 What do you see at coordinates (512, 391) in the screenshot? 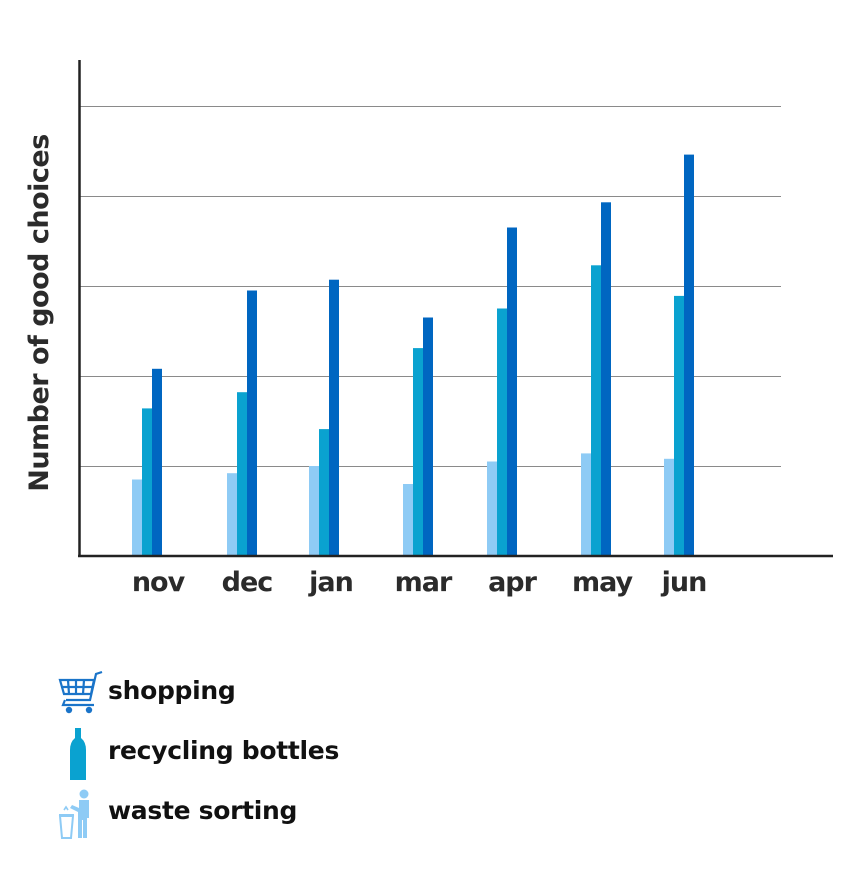
I see `bar-shopping-apr` at bounding box center [512, 391].